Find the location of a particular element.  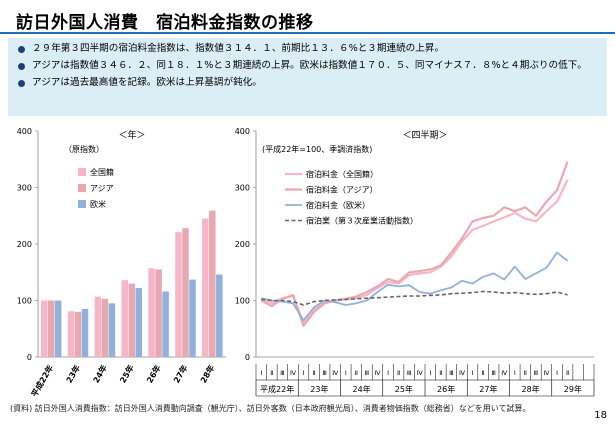

x-tick-label: 27年 is located at coordinates (180, 374).